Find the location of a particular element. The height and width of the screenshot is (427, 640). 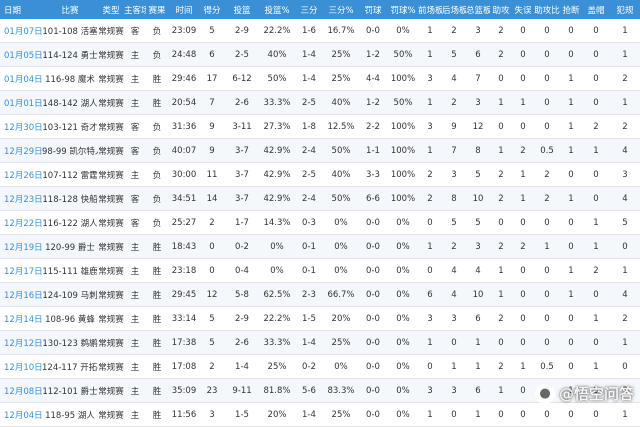

table-cell: 0-1 is located at coordinates (309, 246).